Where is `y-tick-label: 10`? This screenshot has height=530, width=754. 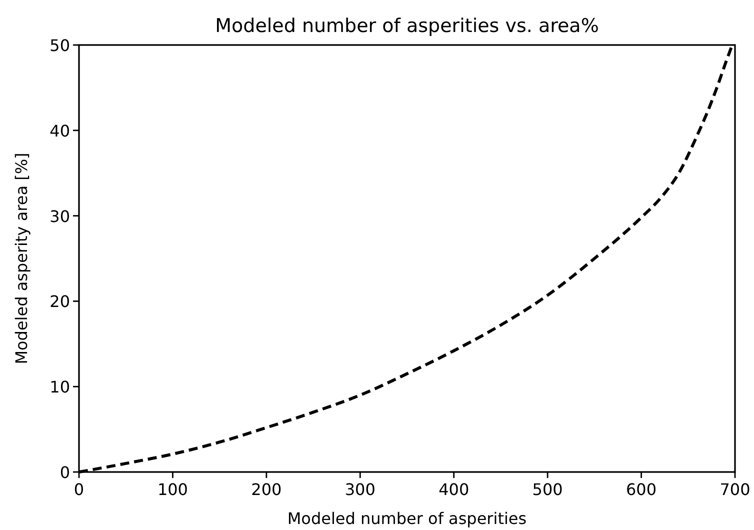
y-tick-label: 10 is located at coordinates (60, 387).